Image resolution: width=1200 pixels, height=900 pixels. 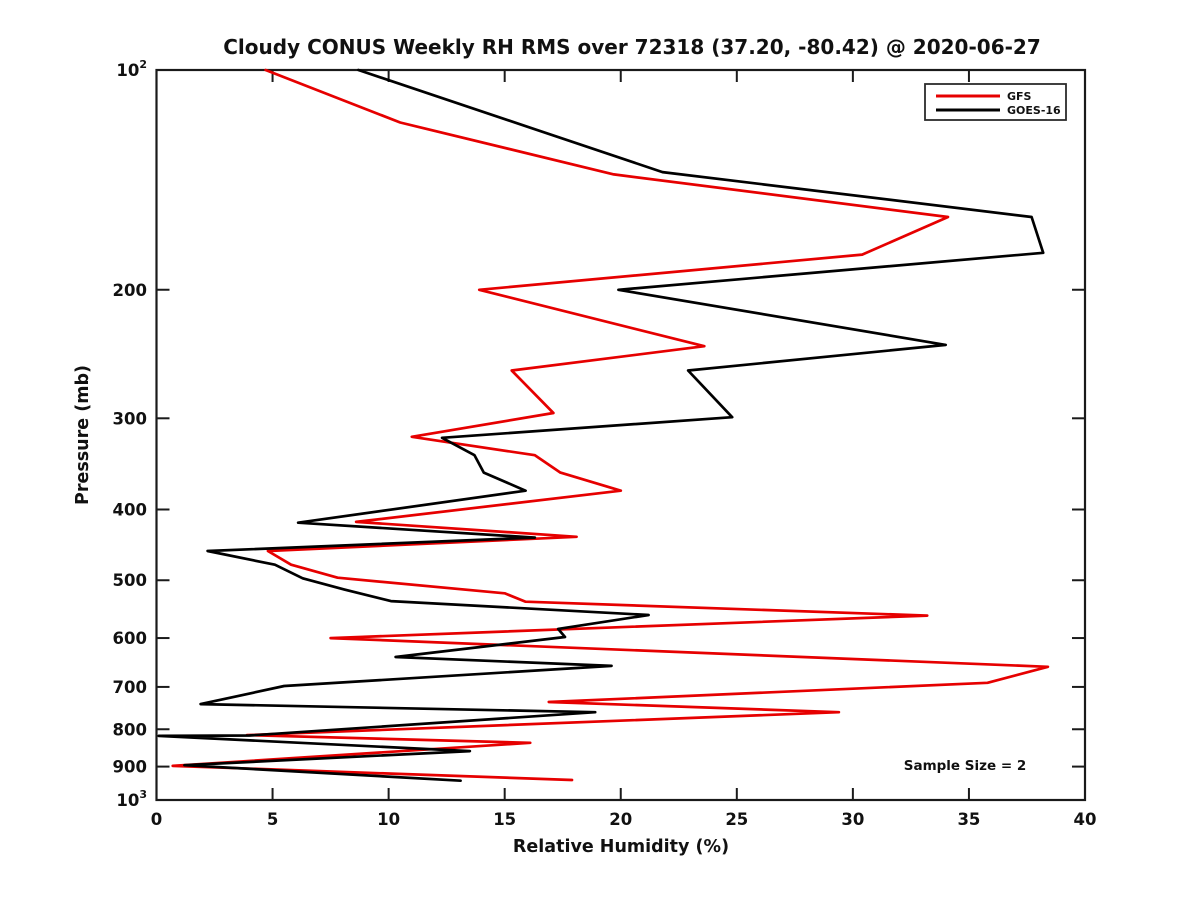 I want to click on x-tick-label: 40, so click(x=1085, y=819).